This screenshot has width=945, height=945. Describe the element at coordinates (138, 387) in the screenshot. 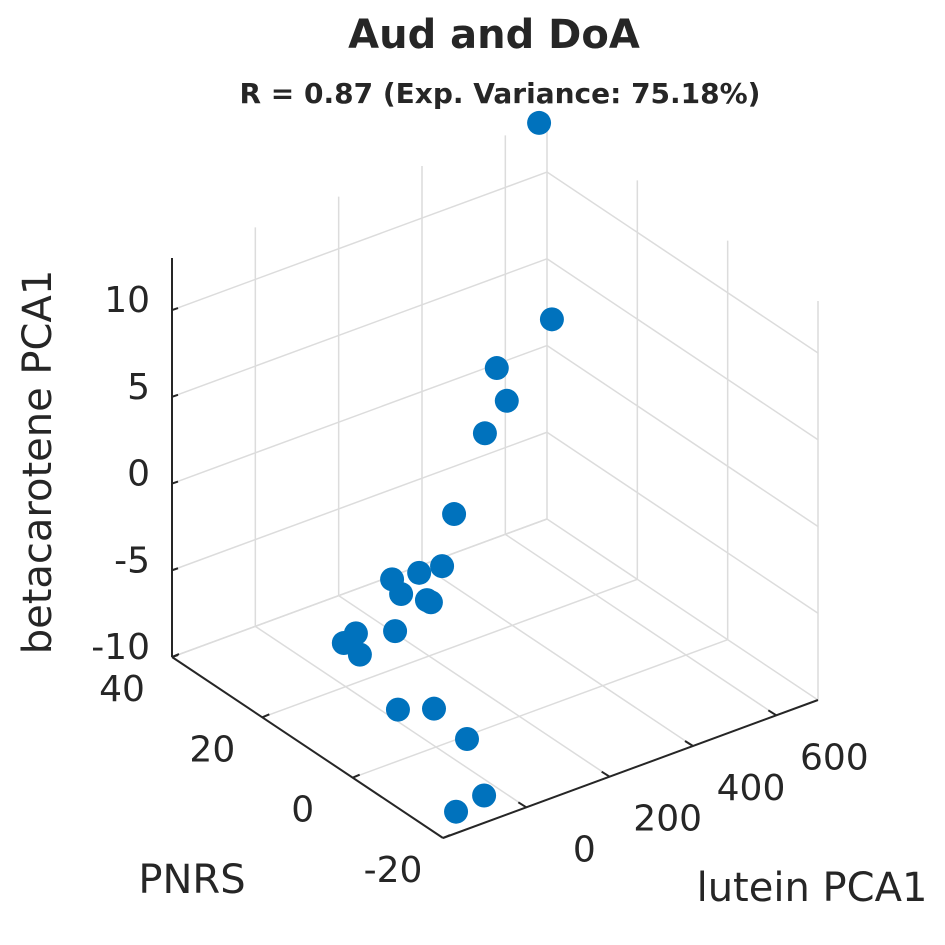

I see `z-tick-label: 5` at that location.